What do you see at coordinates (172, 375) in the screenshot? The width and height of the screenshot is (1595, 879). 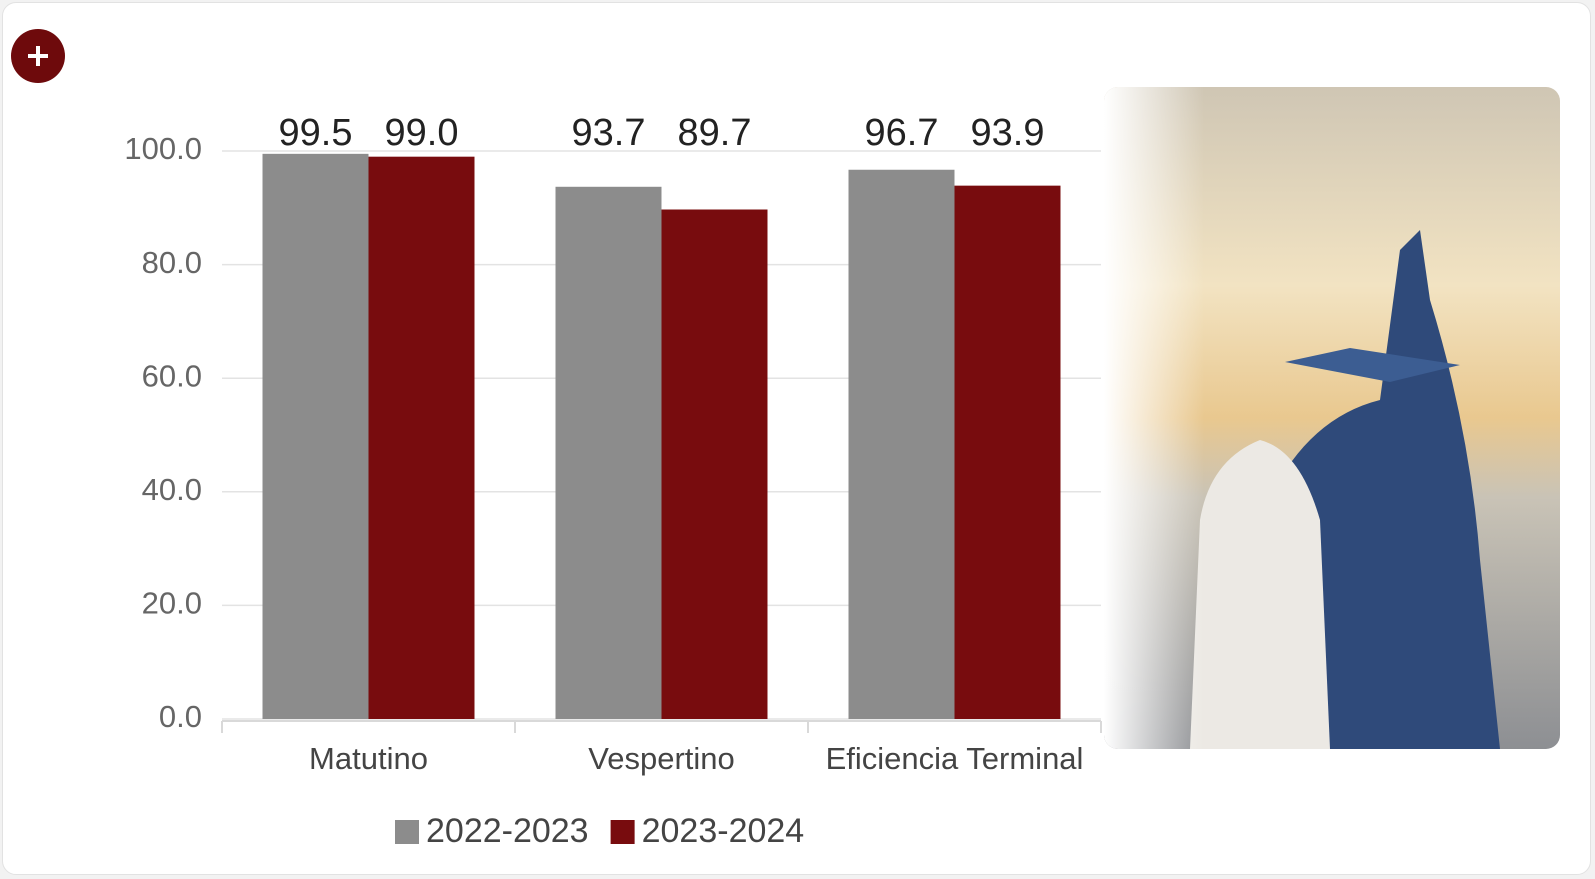 I see `y-tick-label: 60.0` at bounding box center [172, 375].